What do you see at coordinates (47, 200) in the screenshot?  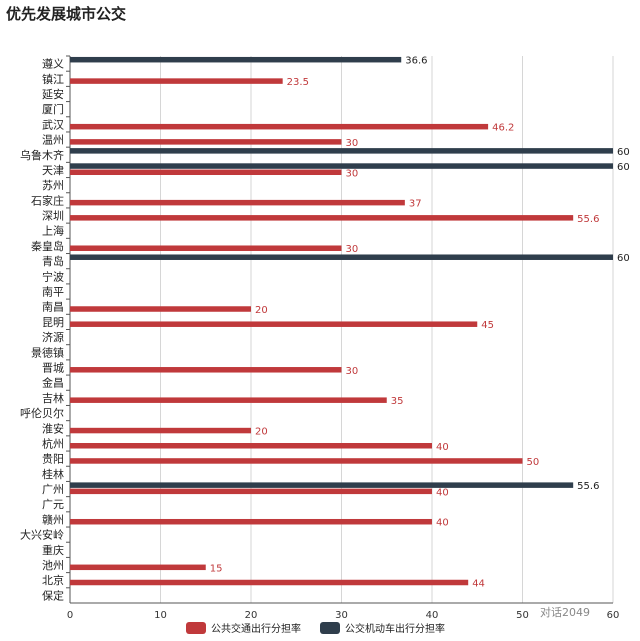 I see `category-label: 石家庄` at bounding box center [47, 200].